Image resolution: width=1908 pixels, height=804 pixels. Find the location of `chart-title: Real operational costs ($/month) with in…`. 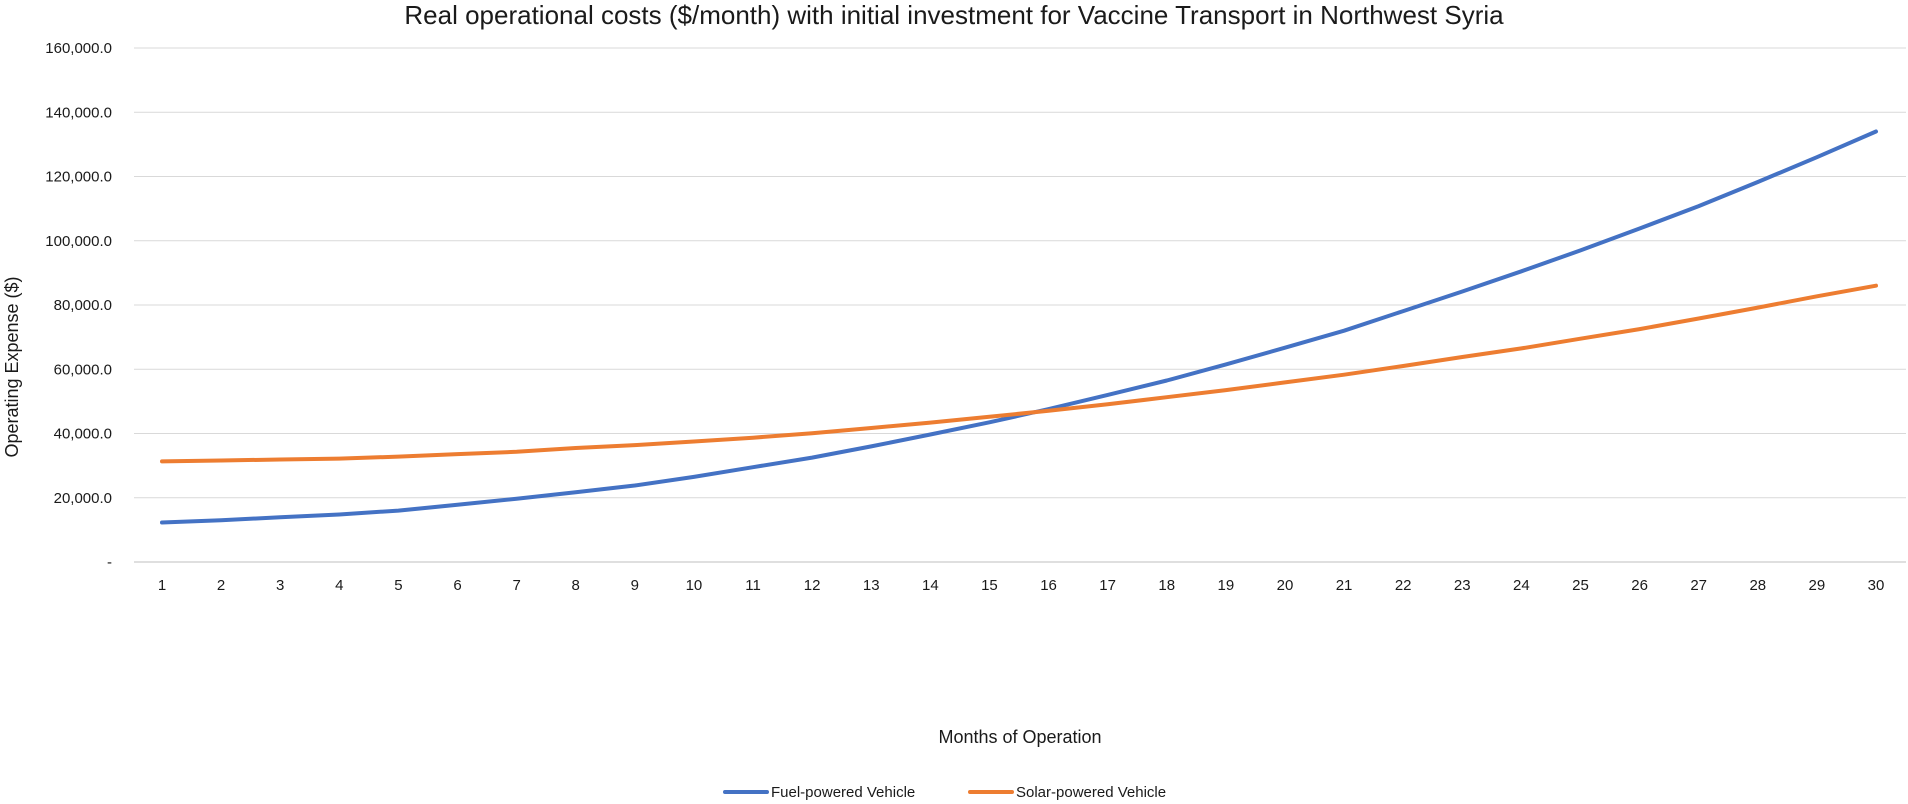

chart-title: Real operational costs ($/month) with in… is located at coordinates (954, 15).